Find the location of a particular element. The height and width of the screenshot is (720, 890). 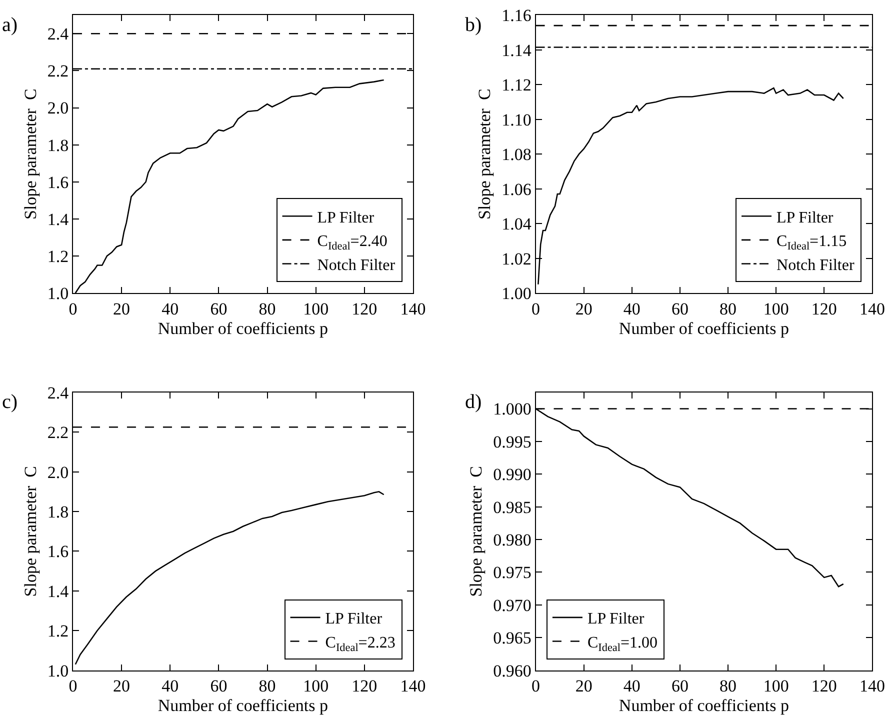

y-tick-label: 0.960 is located at coordinates (512, 670).